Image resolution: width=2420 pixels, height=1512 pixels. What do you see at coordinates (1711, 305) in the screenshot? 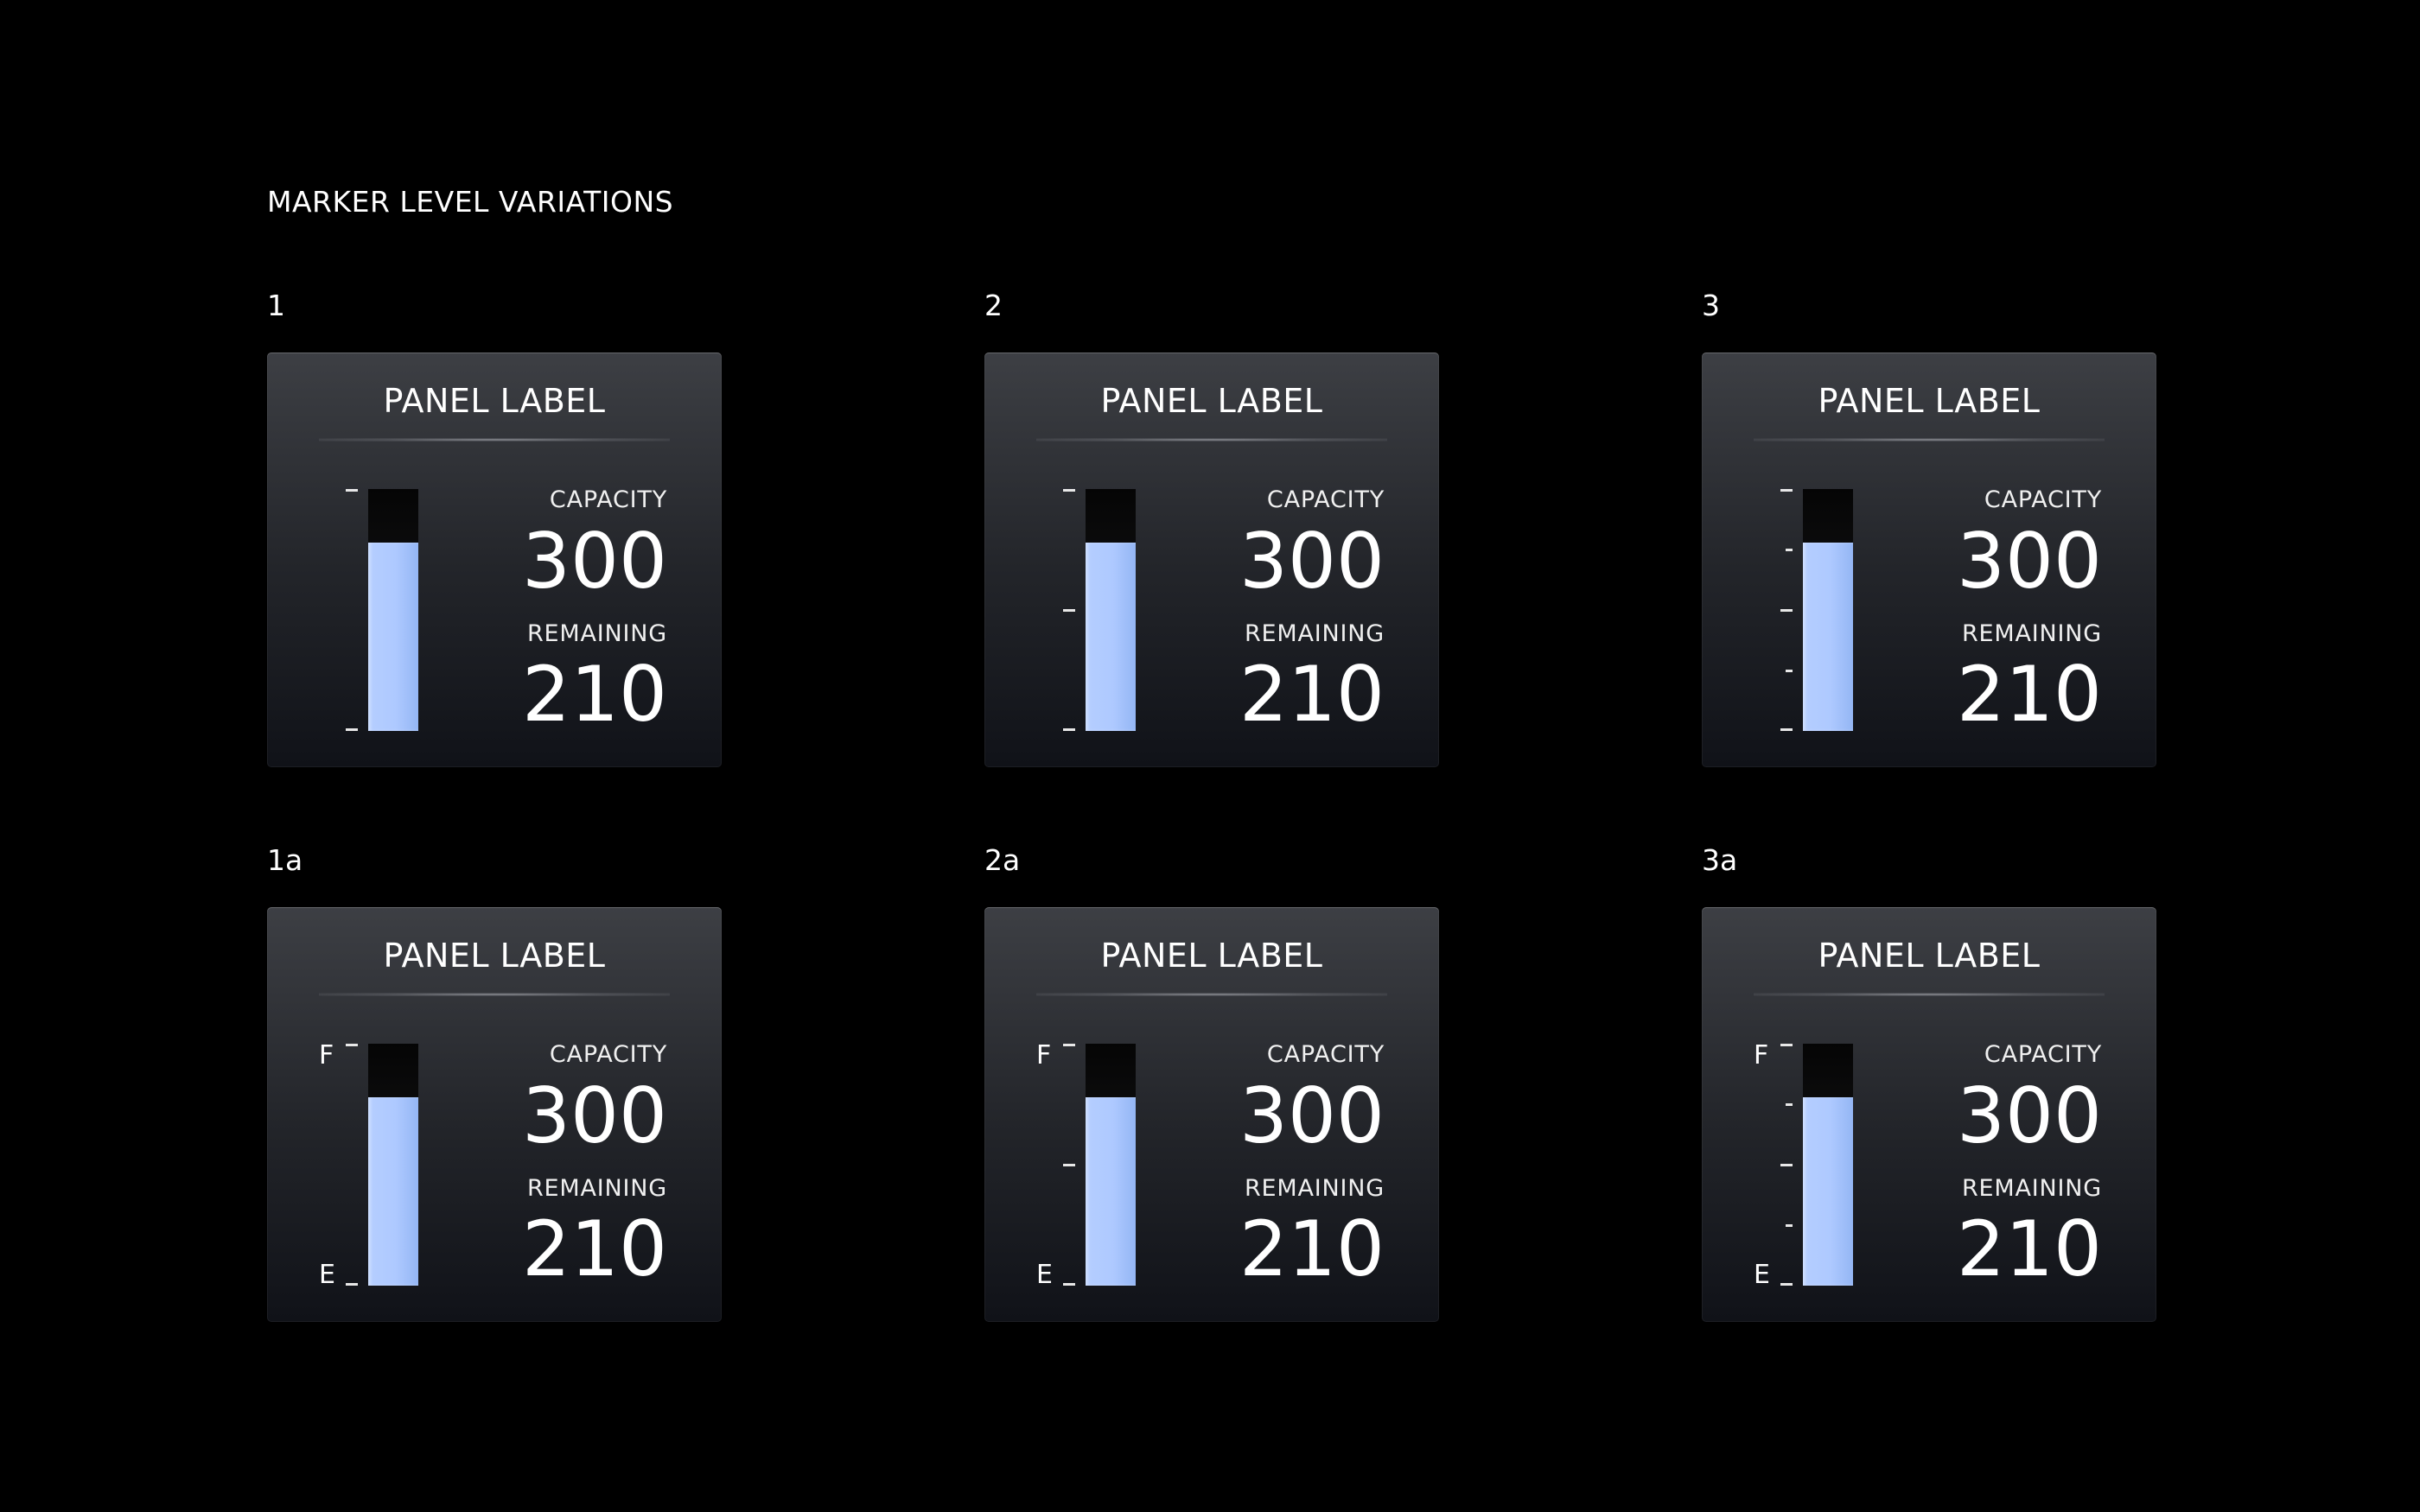
I see `variant-label: 3` at bounding box center [1711, 305].